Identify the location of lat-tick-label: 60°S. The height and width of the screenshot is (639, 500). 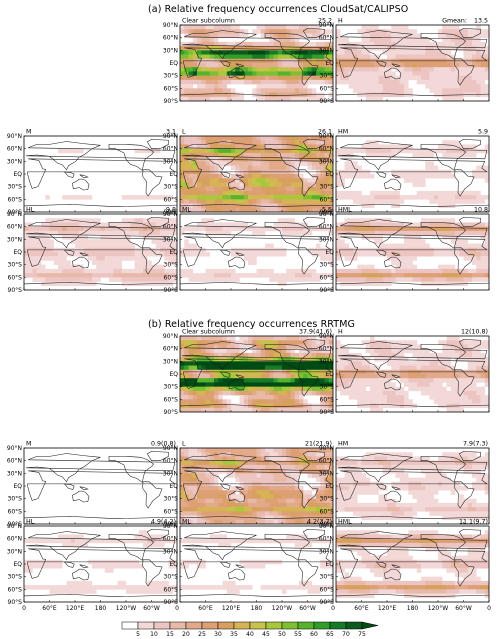
(327, 277).